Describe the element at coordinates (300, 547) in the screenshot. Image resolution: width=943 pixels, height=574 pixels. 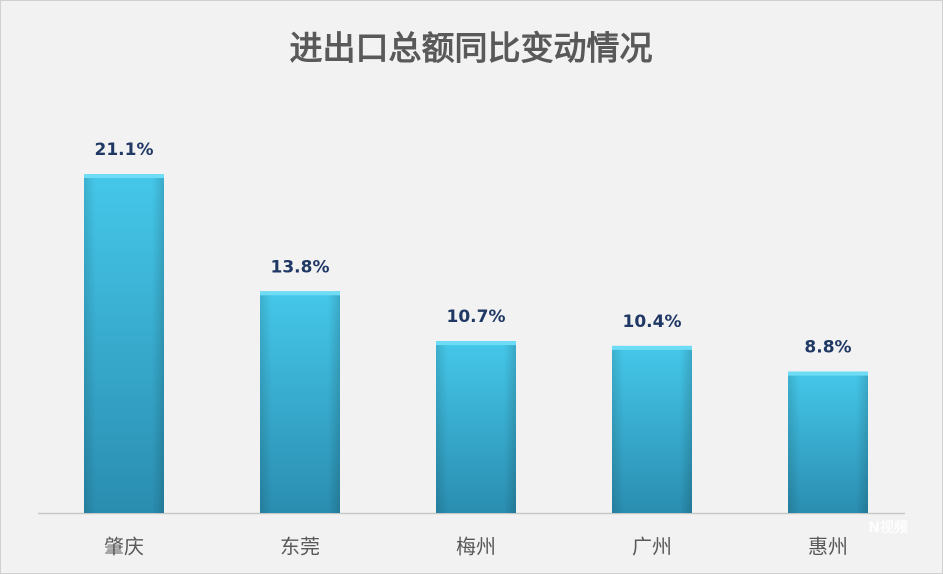
I see `x-tick-label: 东莞` at that location.